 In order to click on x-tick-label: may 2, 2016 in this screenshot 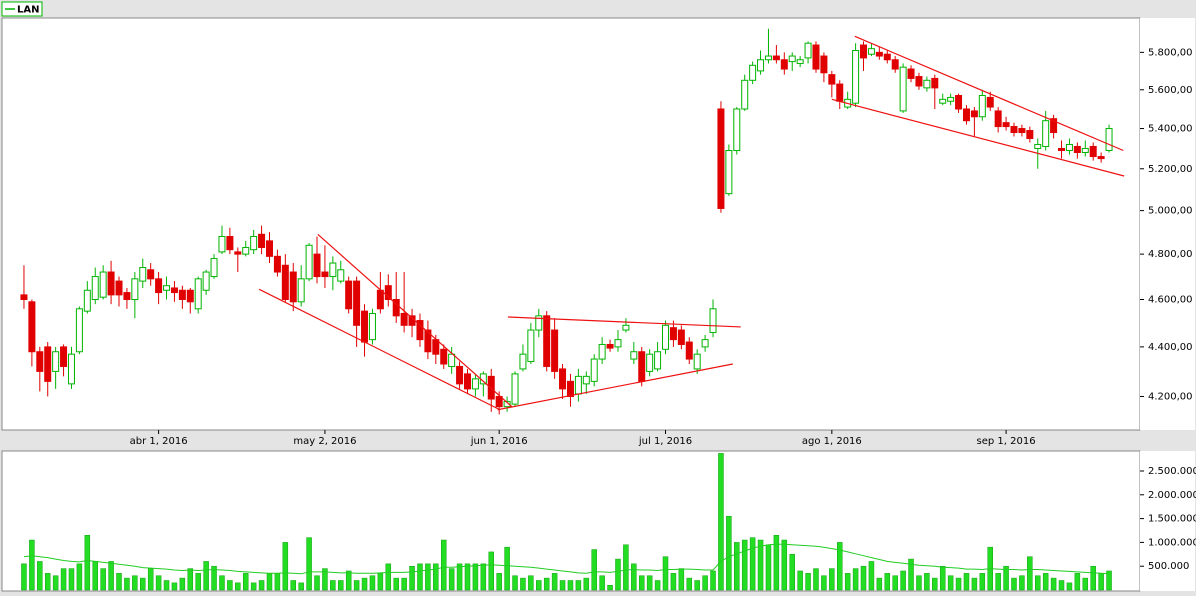, I will do `click(324, 441)`.